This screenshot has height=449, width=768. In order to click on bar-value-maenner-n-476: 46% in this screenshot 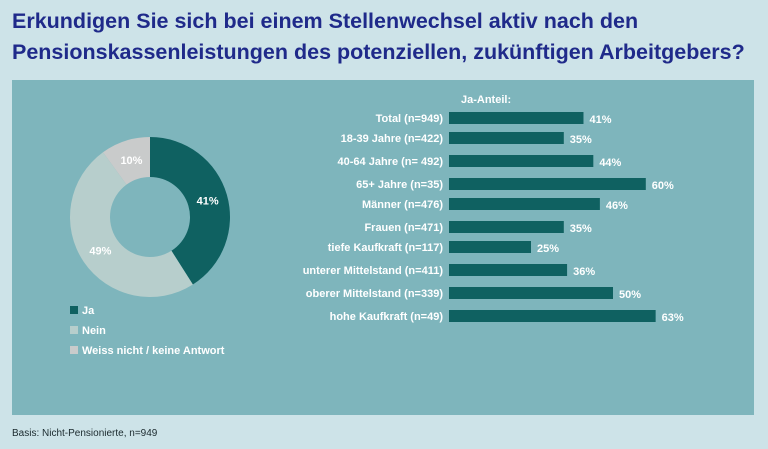, I will do `click(617, 206)`.